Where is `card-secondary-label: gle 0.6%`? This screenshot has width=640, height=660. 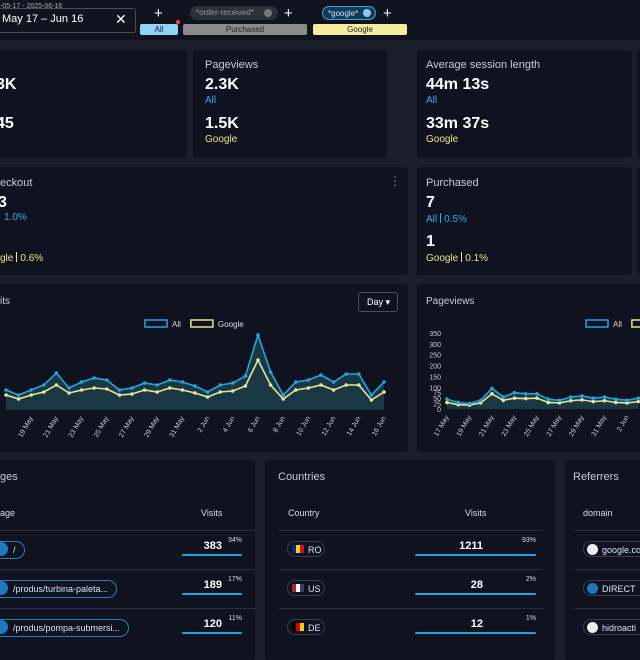
card-secondary-label: gle 0.6% is located at coordinates (21, 258).